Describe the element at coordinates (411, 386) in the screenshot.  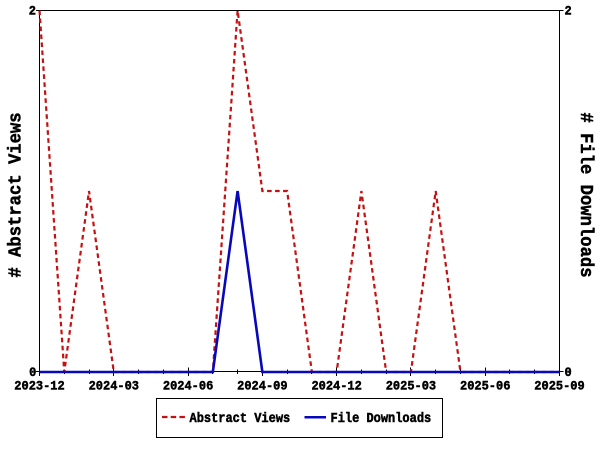
I see `svg-text: 2025-03` at that location.